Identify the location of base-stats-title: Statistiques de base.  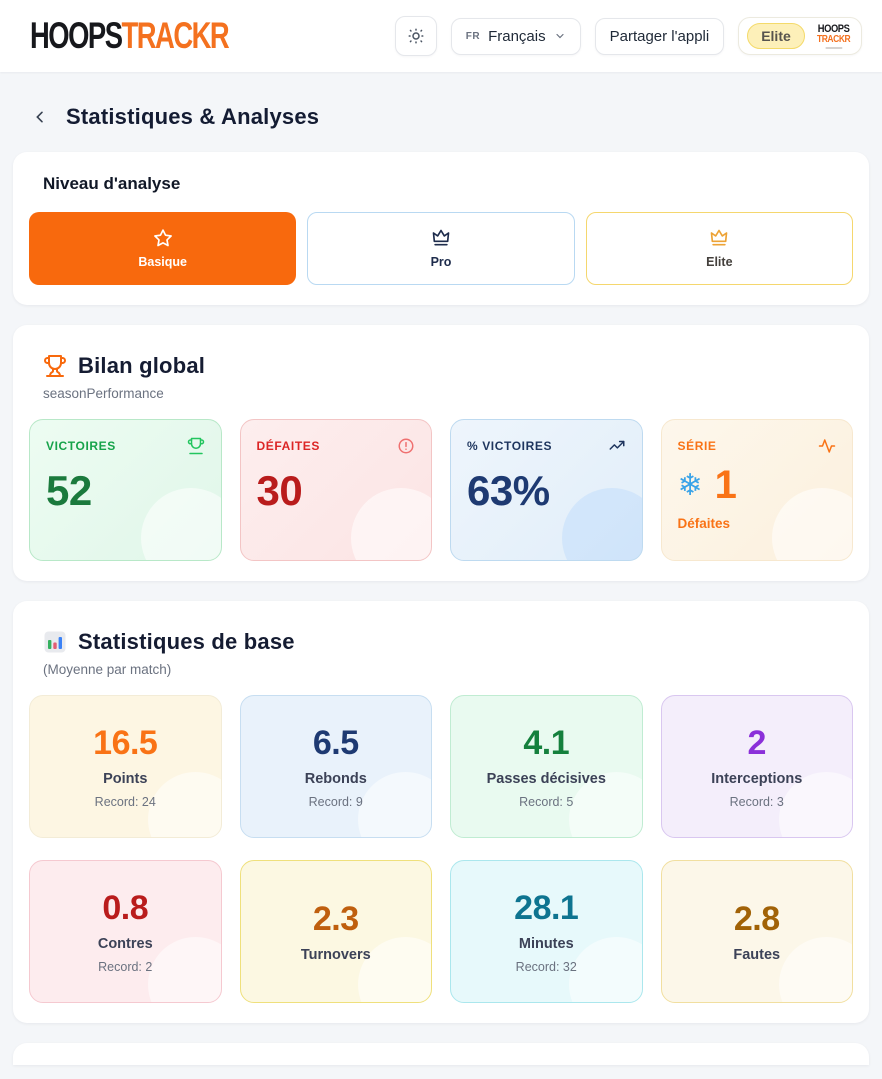
(186, 641).